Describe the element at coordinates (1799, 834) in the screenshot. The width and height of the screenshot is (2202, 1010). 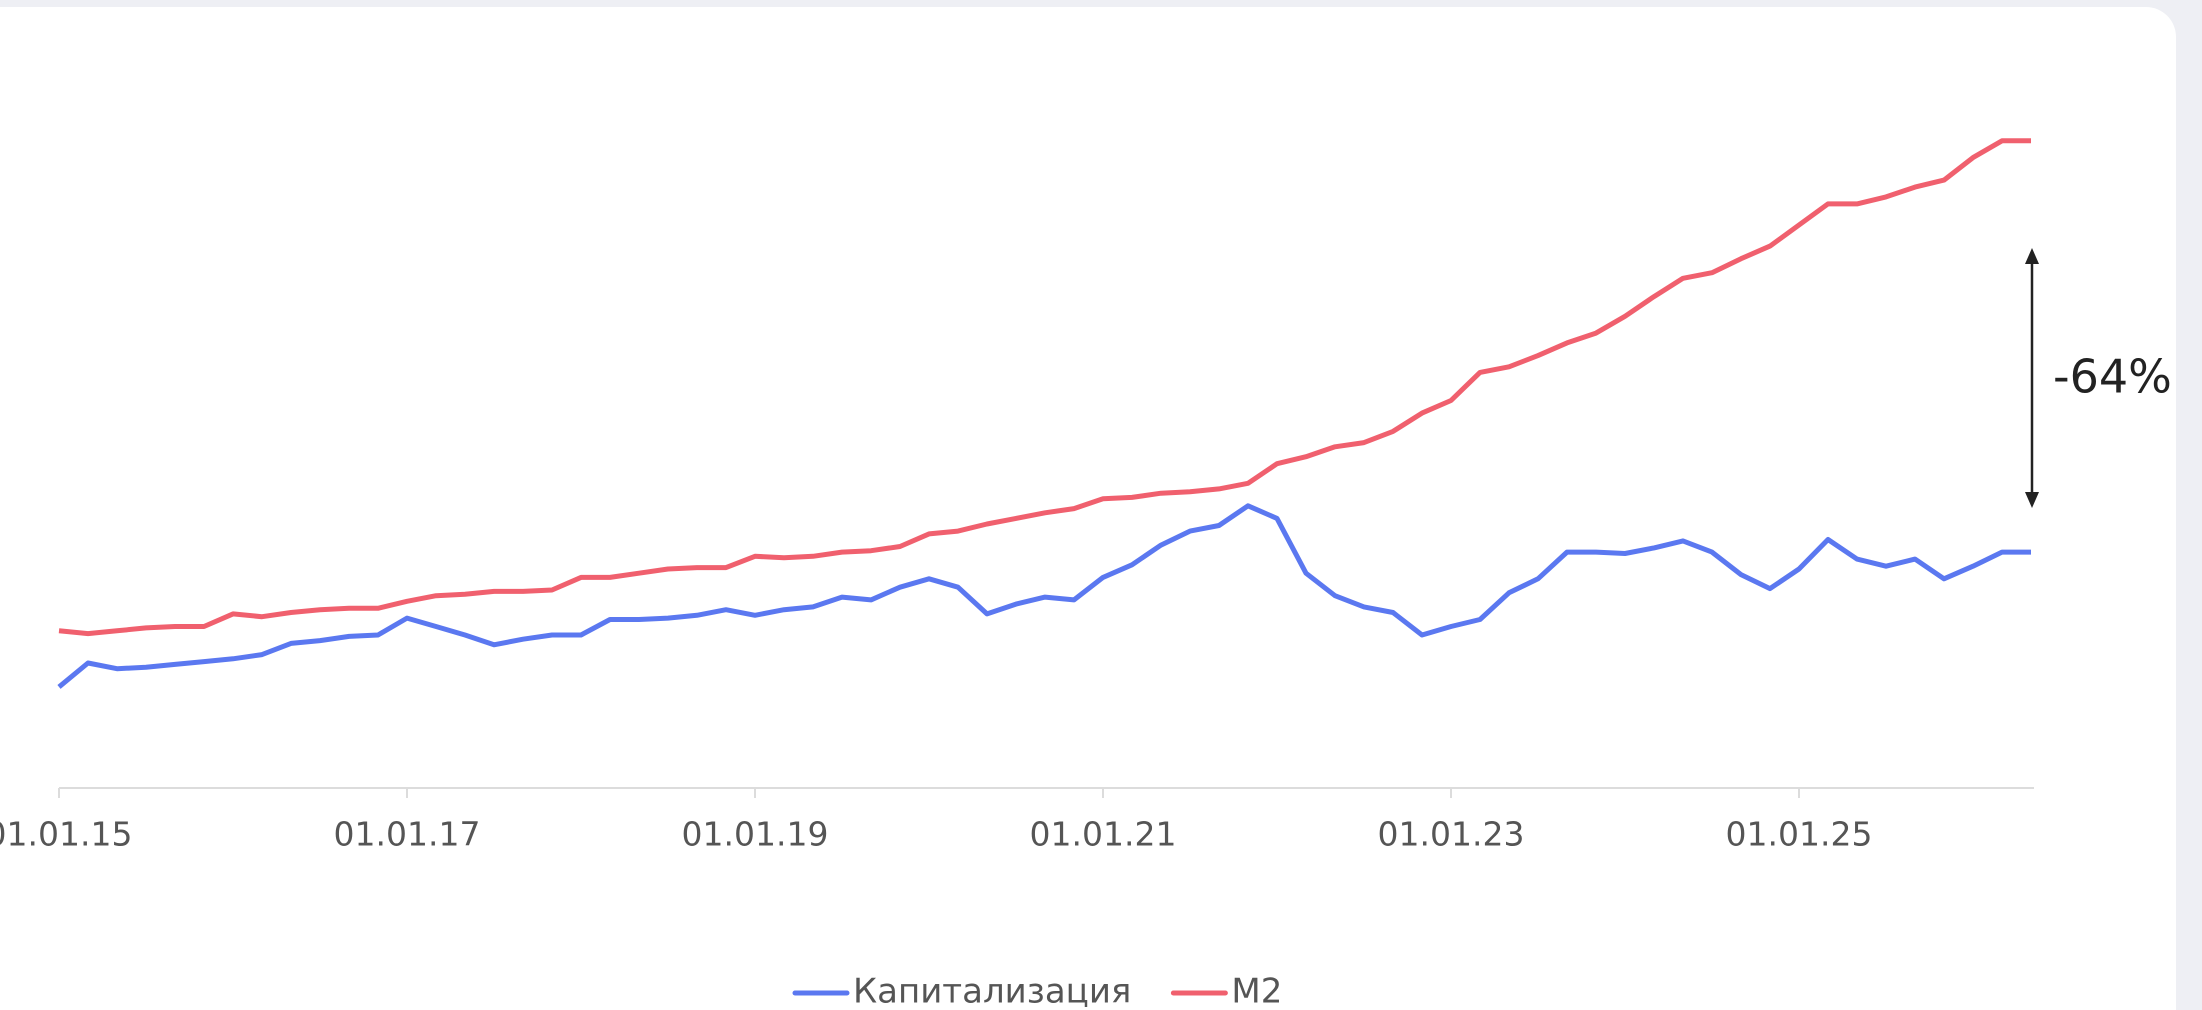
I see `x-tick-label: 01.01.25` at that location.